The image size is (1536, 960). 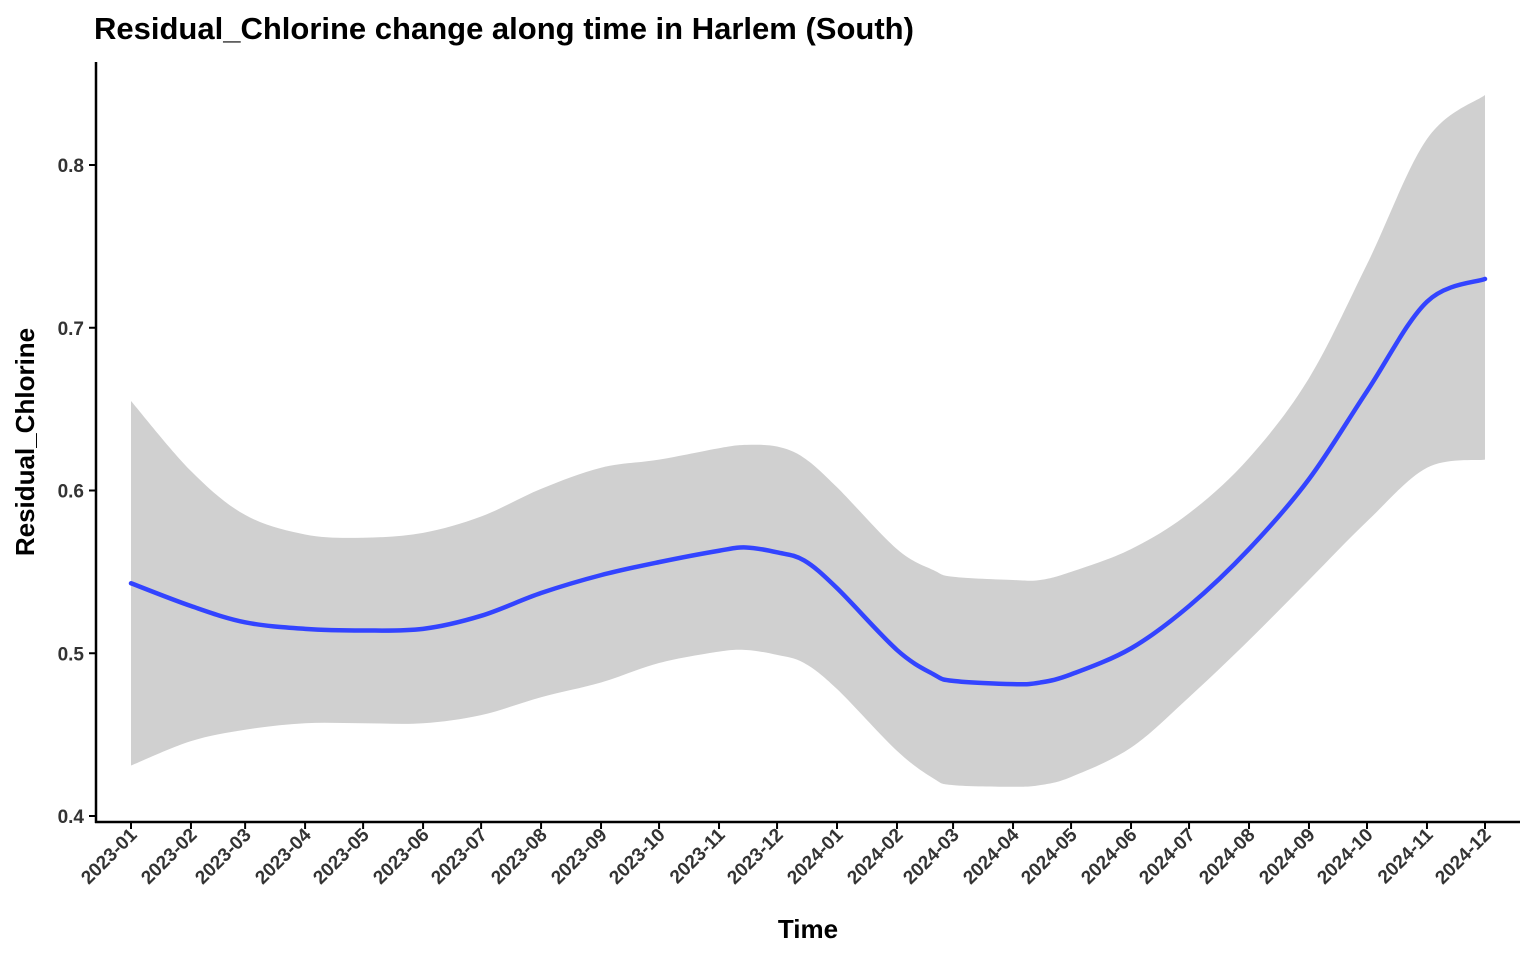 I want to click on x-tick-label: 2024-02, so click(x=875, y=857).